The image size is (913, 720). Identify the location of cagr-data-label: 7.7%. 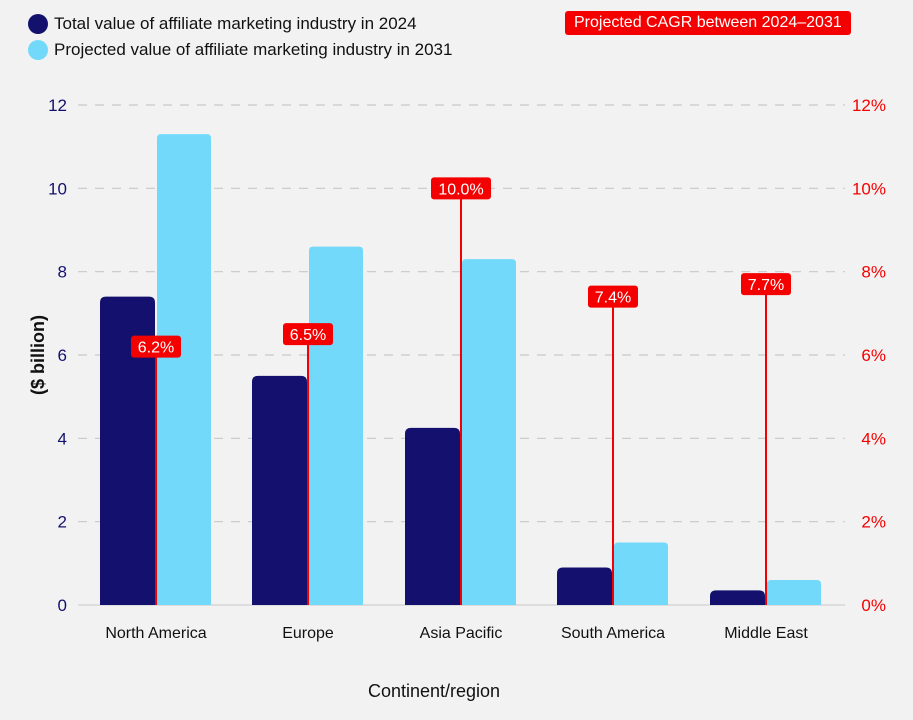
(766, 285).